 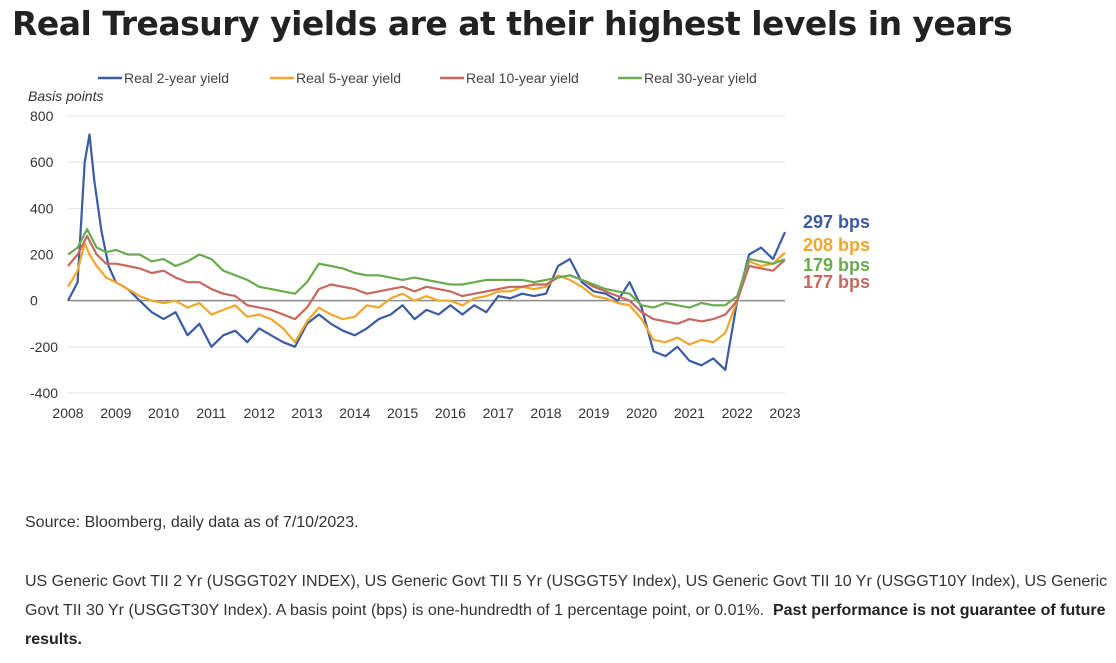 What do you see at coordinates (306, 413) in the screenshot?
I see `x-tick-label: 2013` at bounding box center [306, 413].